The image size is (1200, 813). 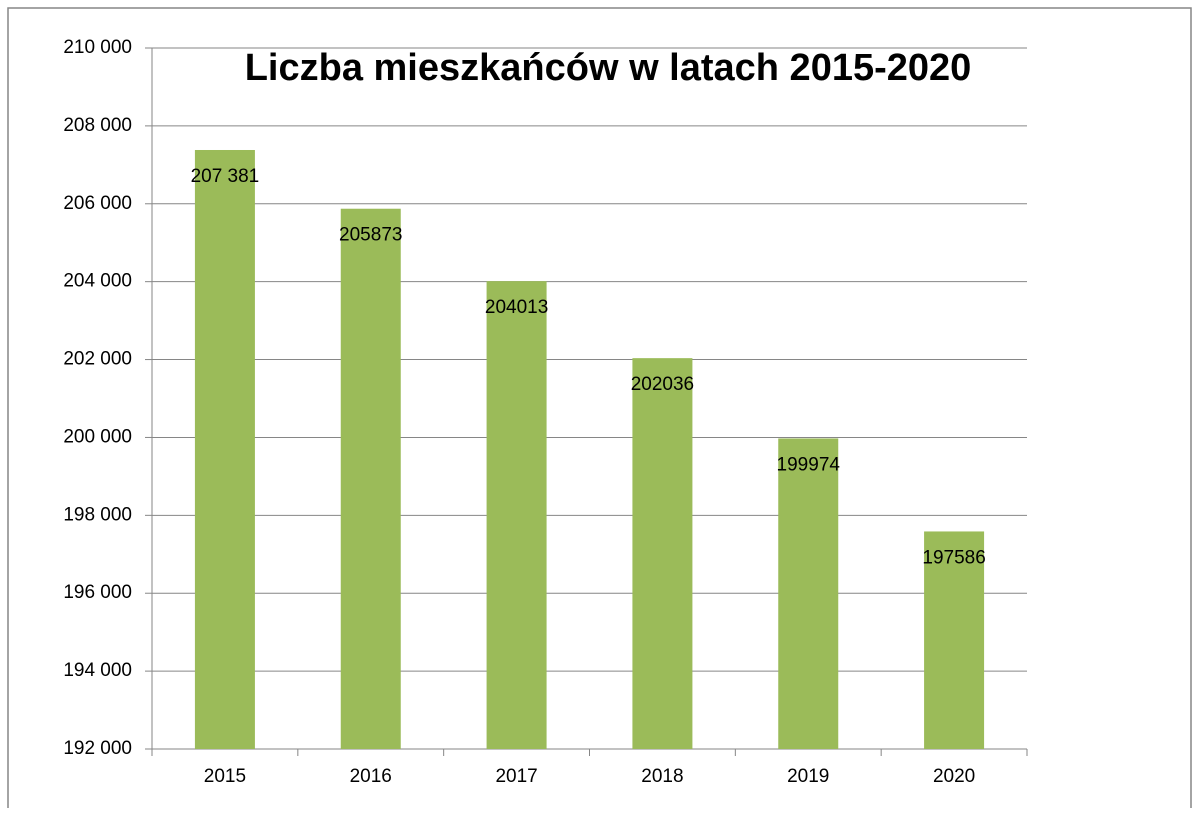 What do you see at coordinates (809, 464) in the screenshot?
I see `data-label: 199974` at bounding box center [809, 464].